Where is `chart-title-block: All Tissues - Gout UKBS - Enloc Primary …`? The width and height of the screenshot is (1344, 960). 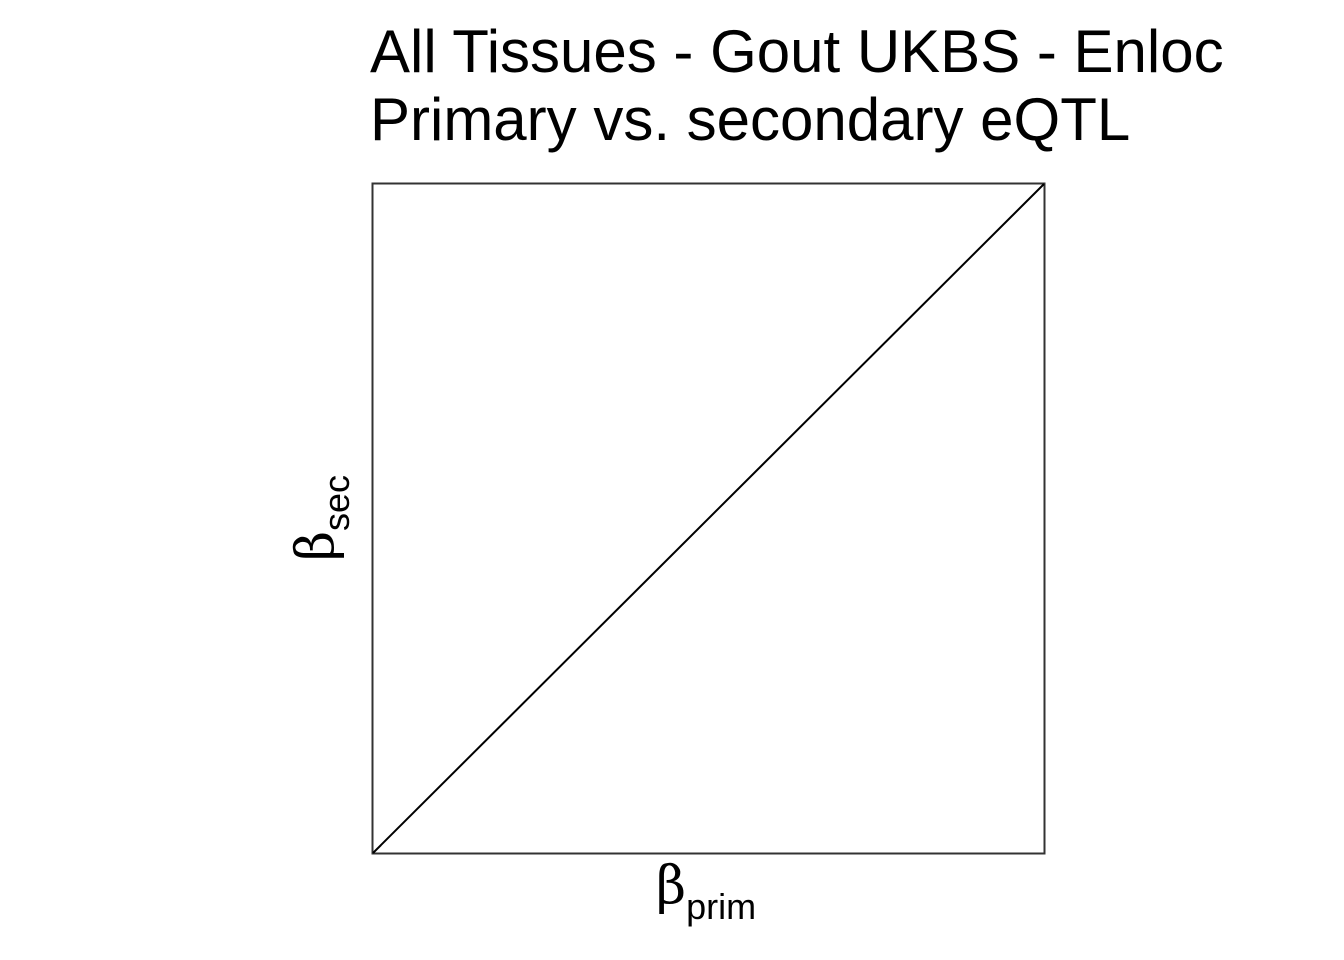 chart-title-block: All Tissues - Gout UKBS - Enloc Primary … is located at coordinates (797, 86).